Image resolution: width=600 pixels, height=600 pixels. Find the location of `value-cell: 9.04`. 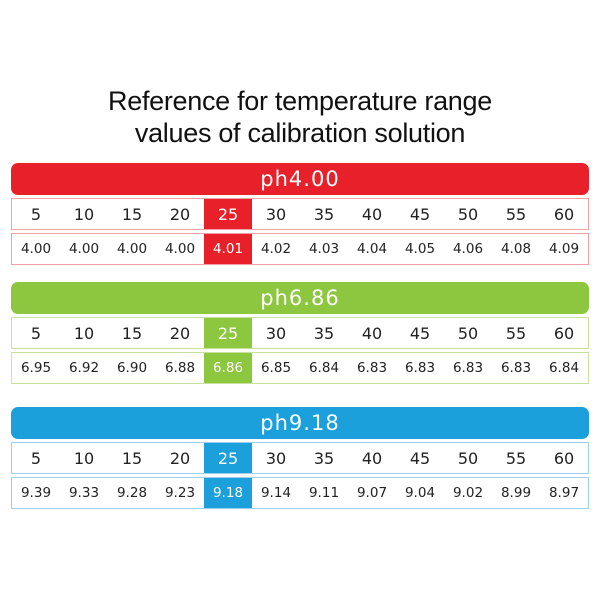

value-cell: 9.04 is located at coordinates (420, 493).